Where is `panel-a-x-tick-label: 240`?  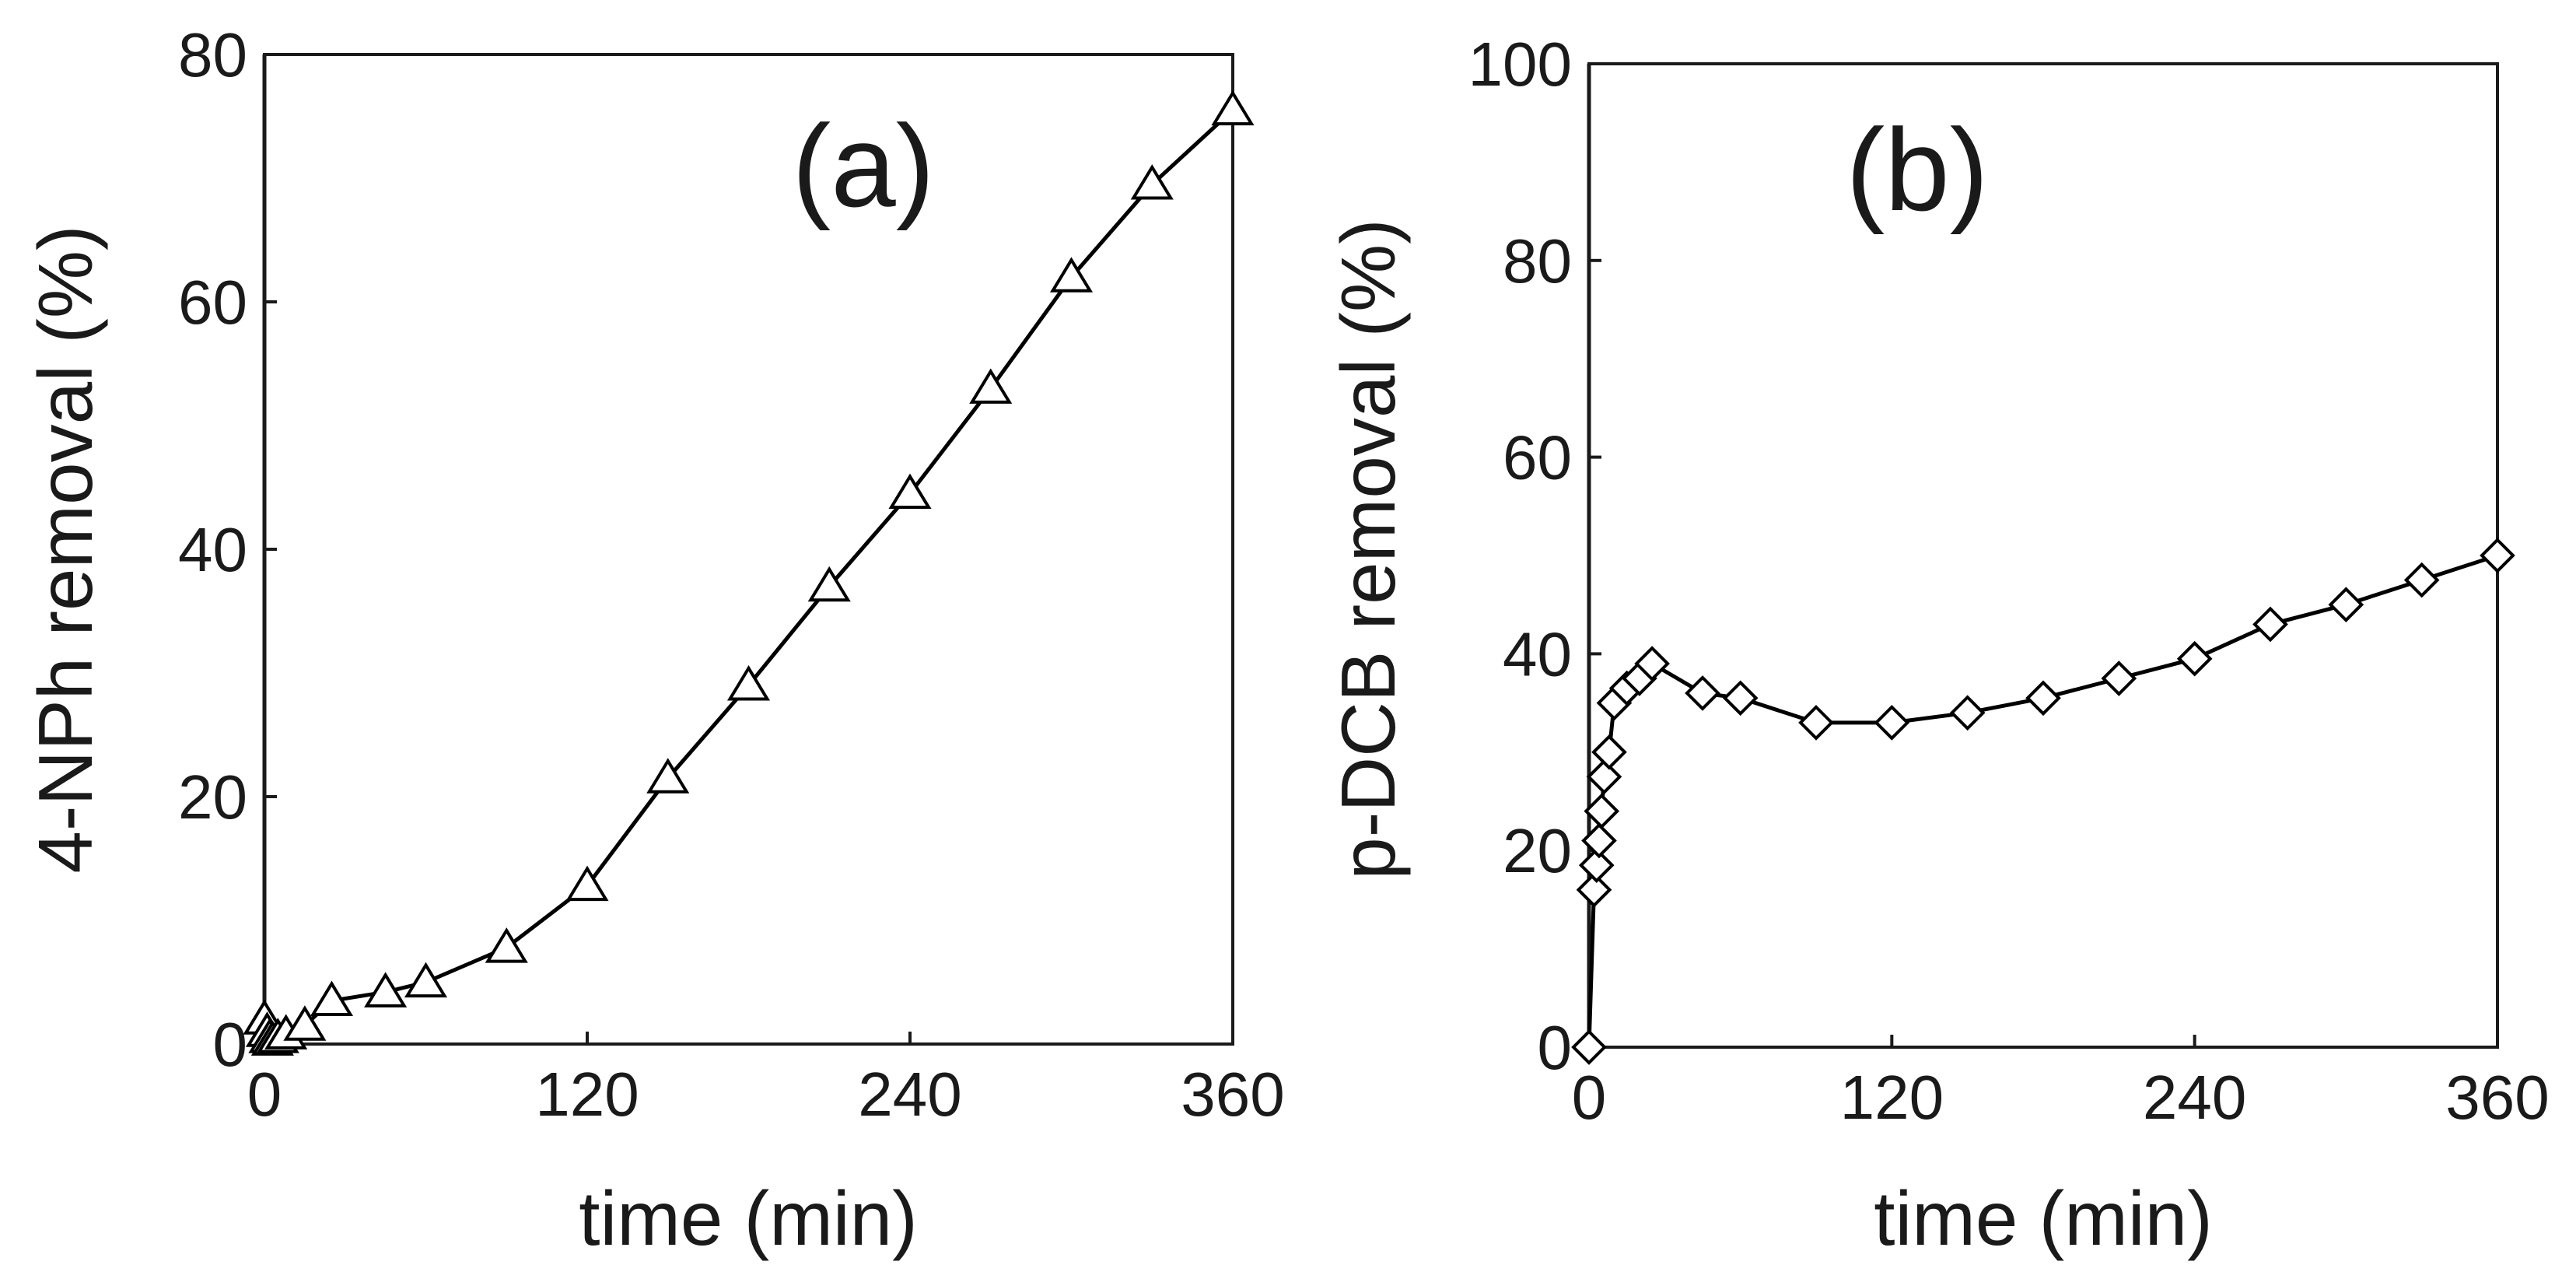 panel-a-x-tick-label: 240 is located at coordinates (909, 1094).